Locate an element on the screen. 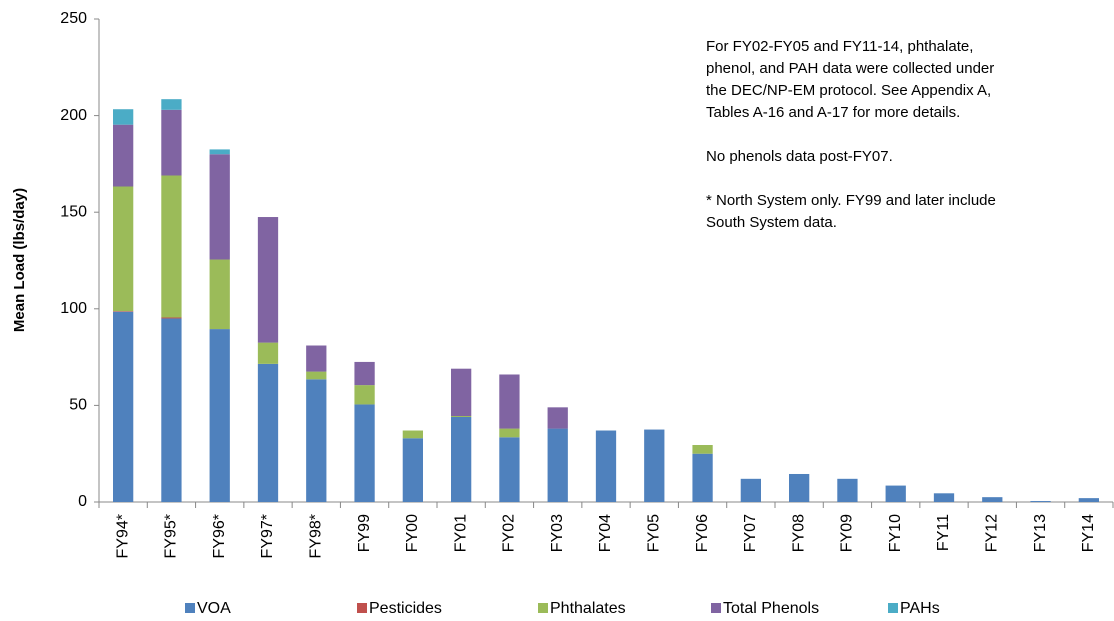 Image resolution: width=1114 pixels, height=621 pixels. y-tick-label: 100 is located at coordinates (73, 308).